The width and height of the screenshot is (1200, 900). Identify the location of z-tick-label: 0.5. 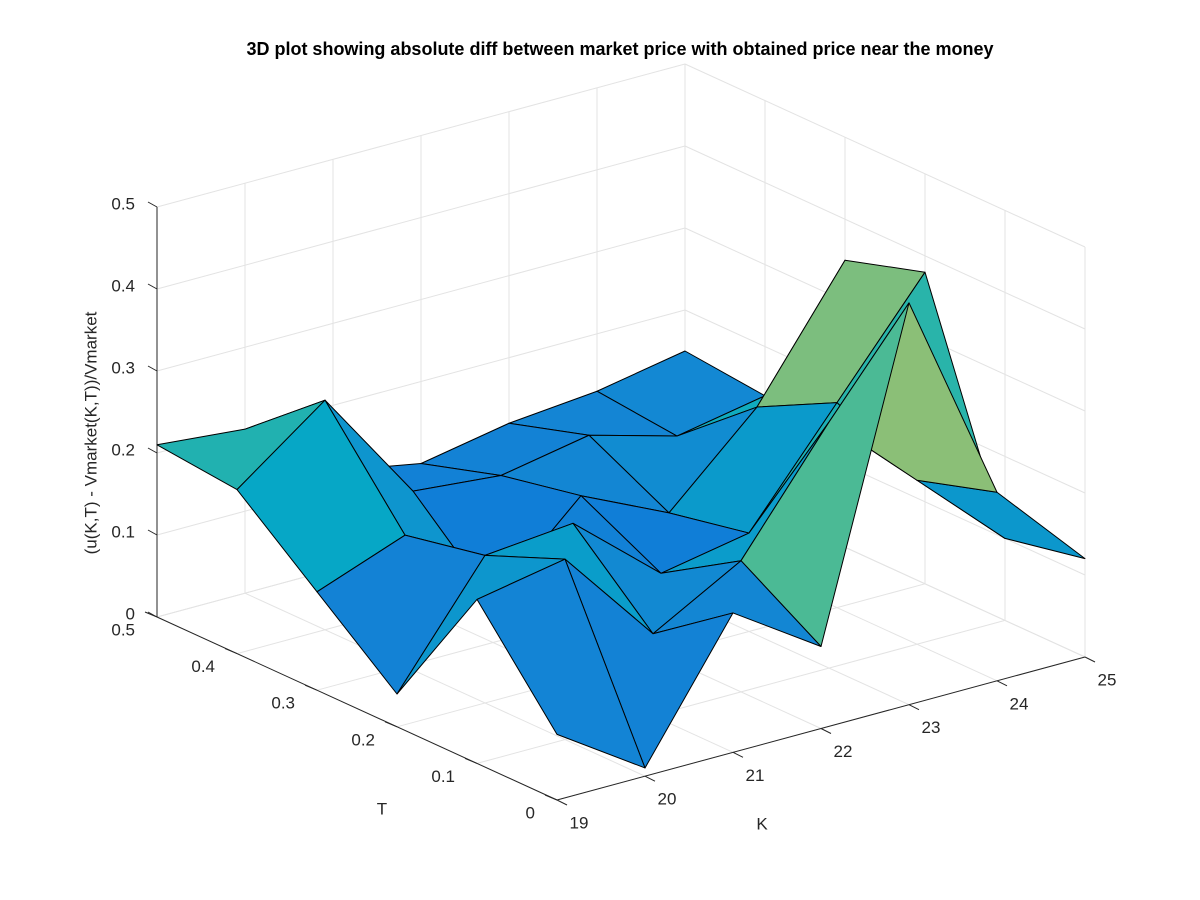
(123, 203).